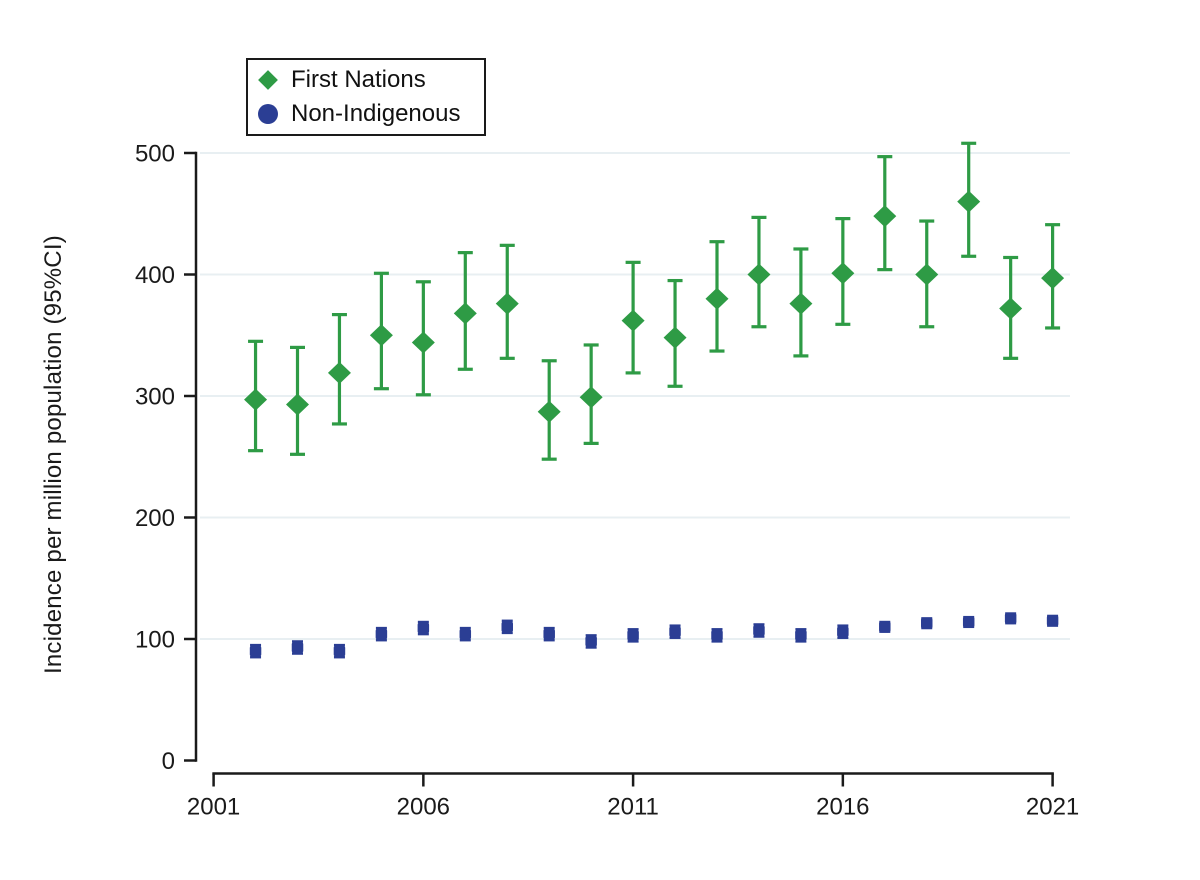  Describe the element at coordinates (633, 807) in the screenshot. I see `x-tick-label: 2011` at that location.